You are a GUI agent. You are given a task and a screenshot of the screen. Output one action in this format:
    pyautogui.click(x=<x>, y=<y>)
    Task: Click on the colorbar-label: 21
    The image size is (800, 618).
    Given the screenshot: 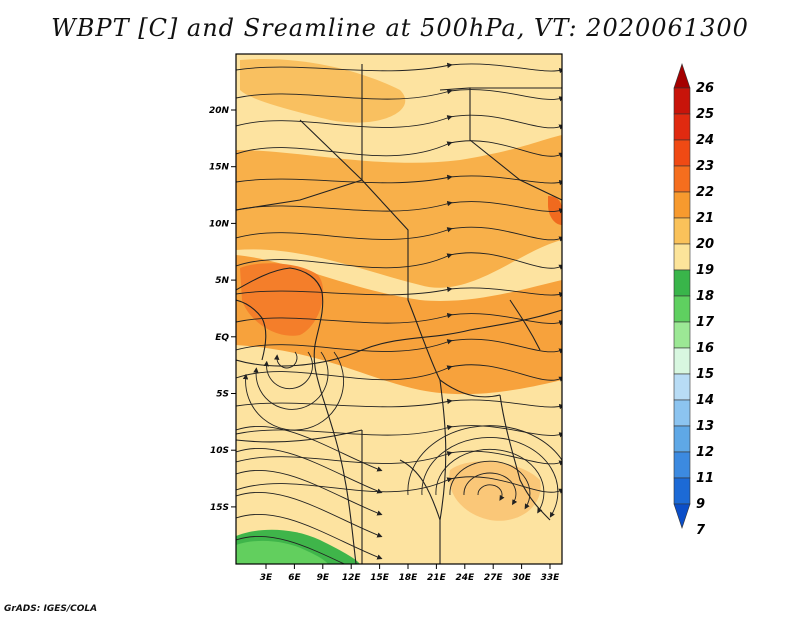 What is the action you would take?
    pyautogui.click(x=705, y=218)
    